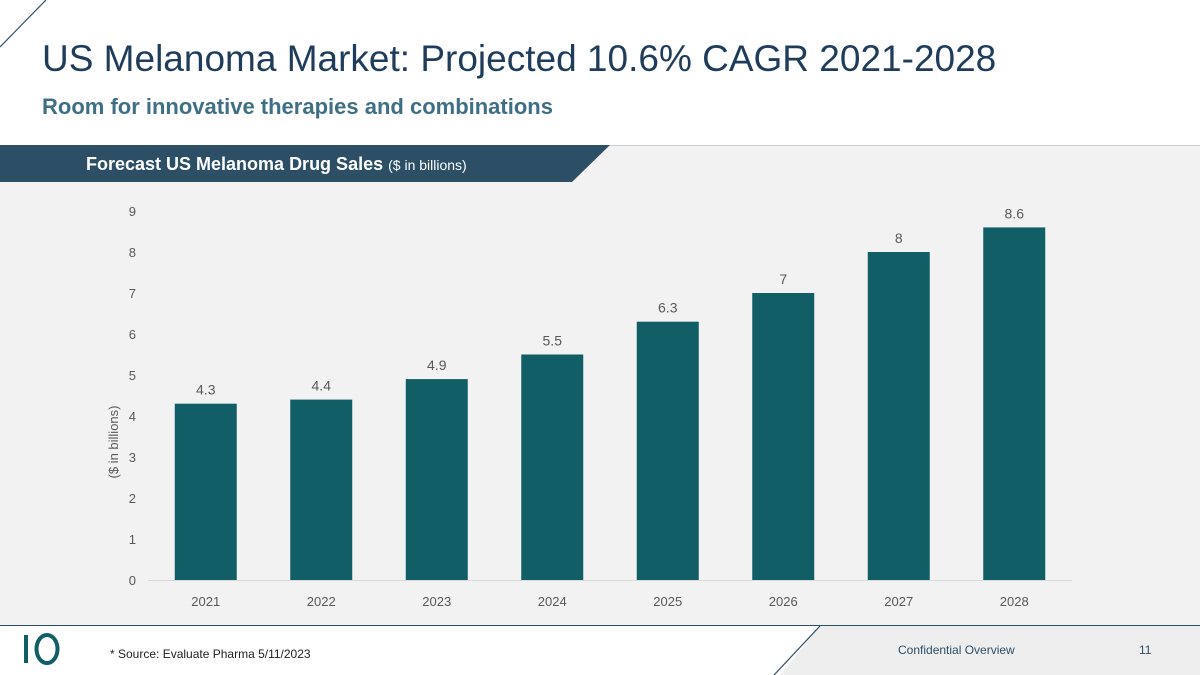 This screenshot has width=1200, height=675. I want to click on chart-title: Forecast US Melanoma Drug Sales, so click(235, 164).